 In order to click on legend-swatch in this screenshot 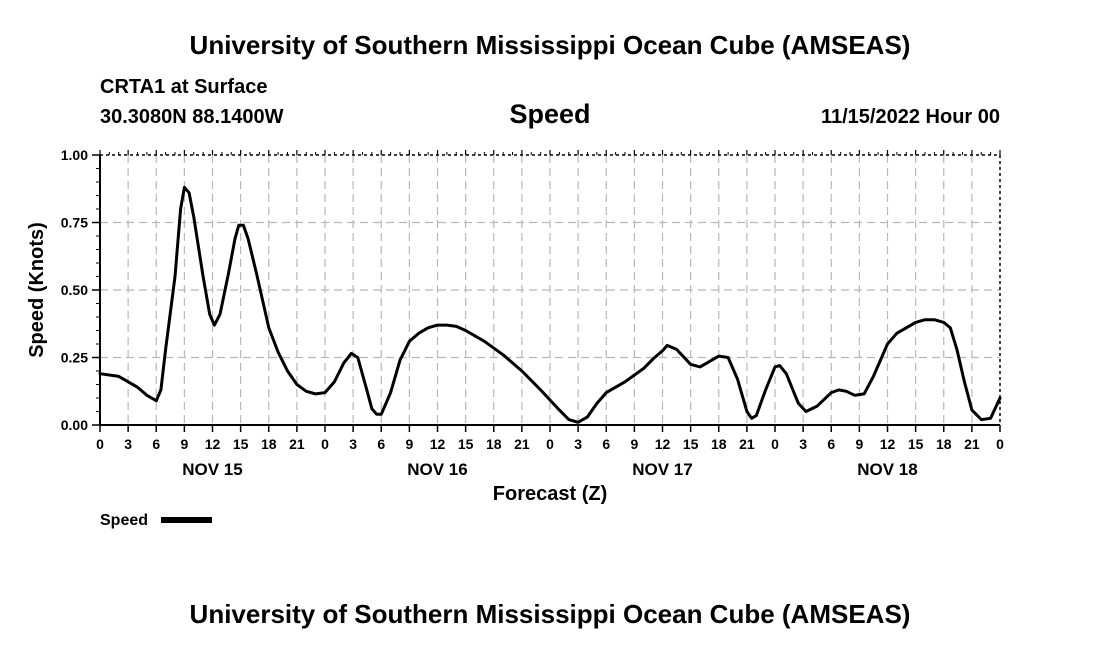, I will do `click(186, 520)`.